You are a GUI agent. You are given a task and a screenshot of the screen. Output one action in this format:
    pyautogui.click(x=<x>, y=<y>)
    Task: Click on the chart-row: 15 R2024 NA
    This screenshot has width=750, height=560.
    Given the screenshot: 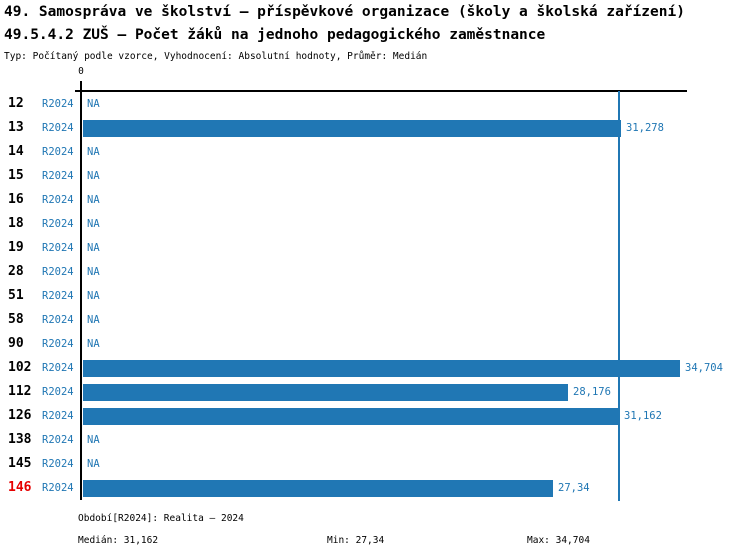 What is the action you would take?
    pyautogui.click(x=375, y=176)
    